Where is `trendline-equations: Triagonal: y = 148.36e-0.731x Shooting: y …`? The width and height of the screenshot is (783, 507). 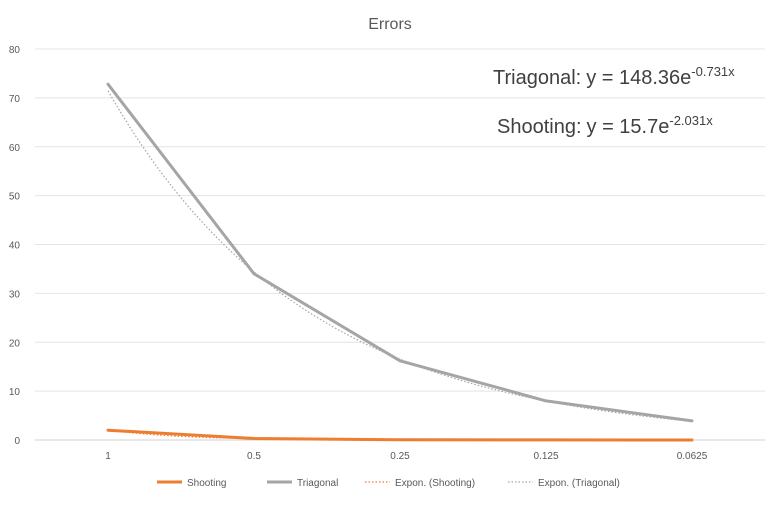 trendline-equations: Triagonal: y = 148.36e-0.731x Shooting: y … is located at coordinates (614, 101).